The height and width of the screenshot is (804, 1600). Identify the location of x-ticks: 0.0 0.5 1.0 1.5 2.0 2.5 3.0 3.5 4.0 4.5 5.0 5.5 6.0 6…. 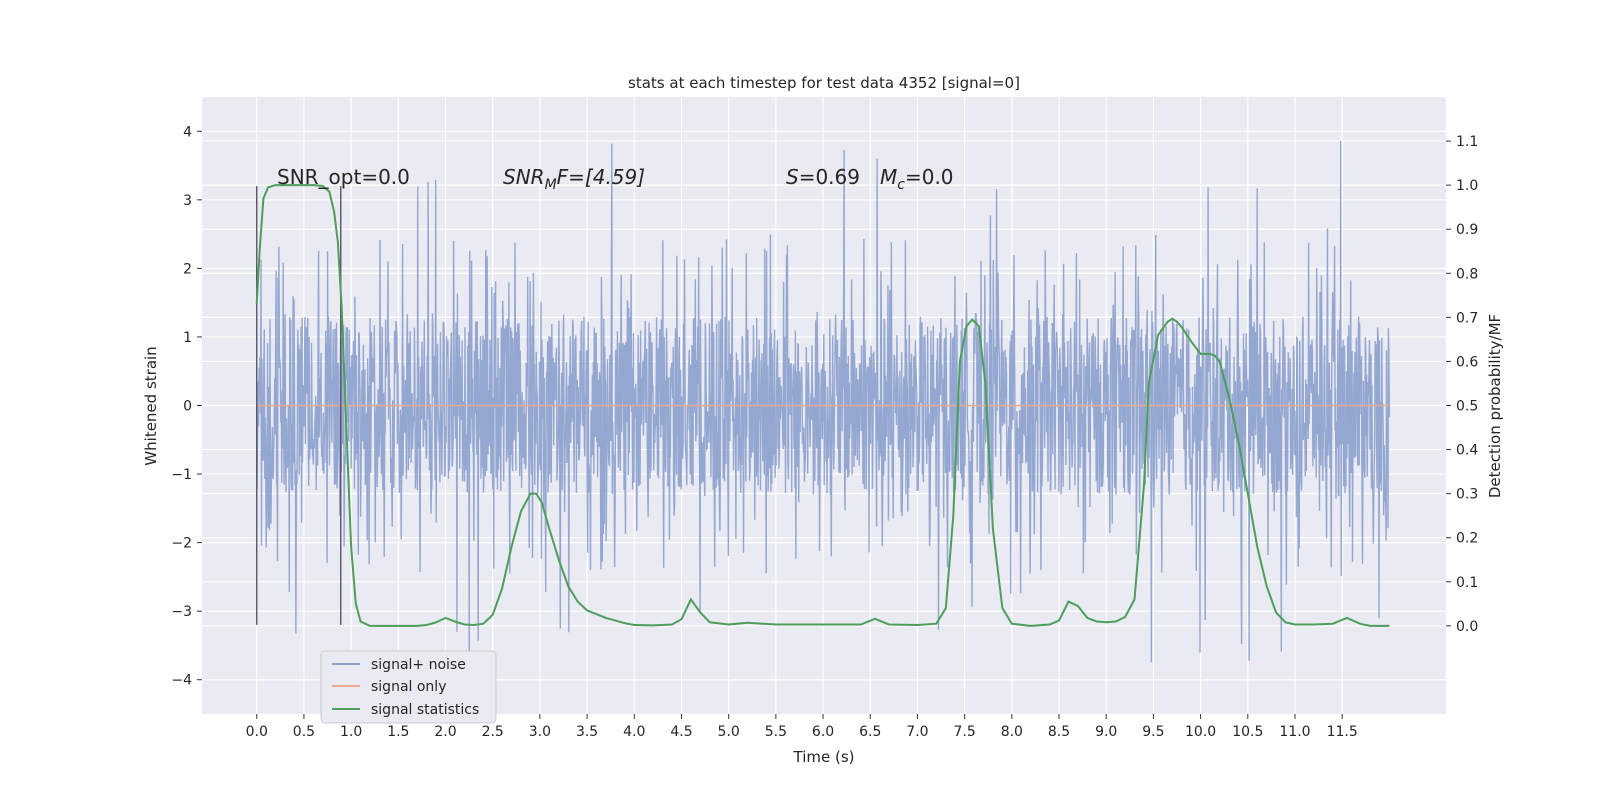
(802, 727).